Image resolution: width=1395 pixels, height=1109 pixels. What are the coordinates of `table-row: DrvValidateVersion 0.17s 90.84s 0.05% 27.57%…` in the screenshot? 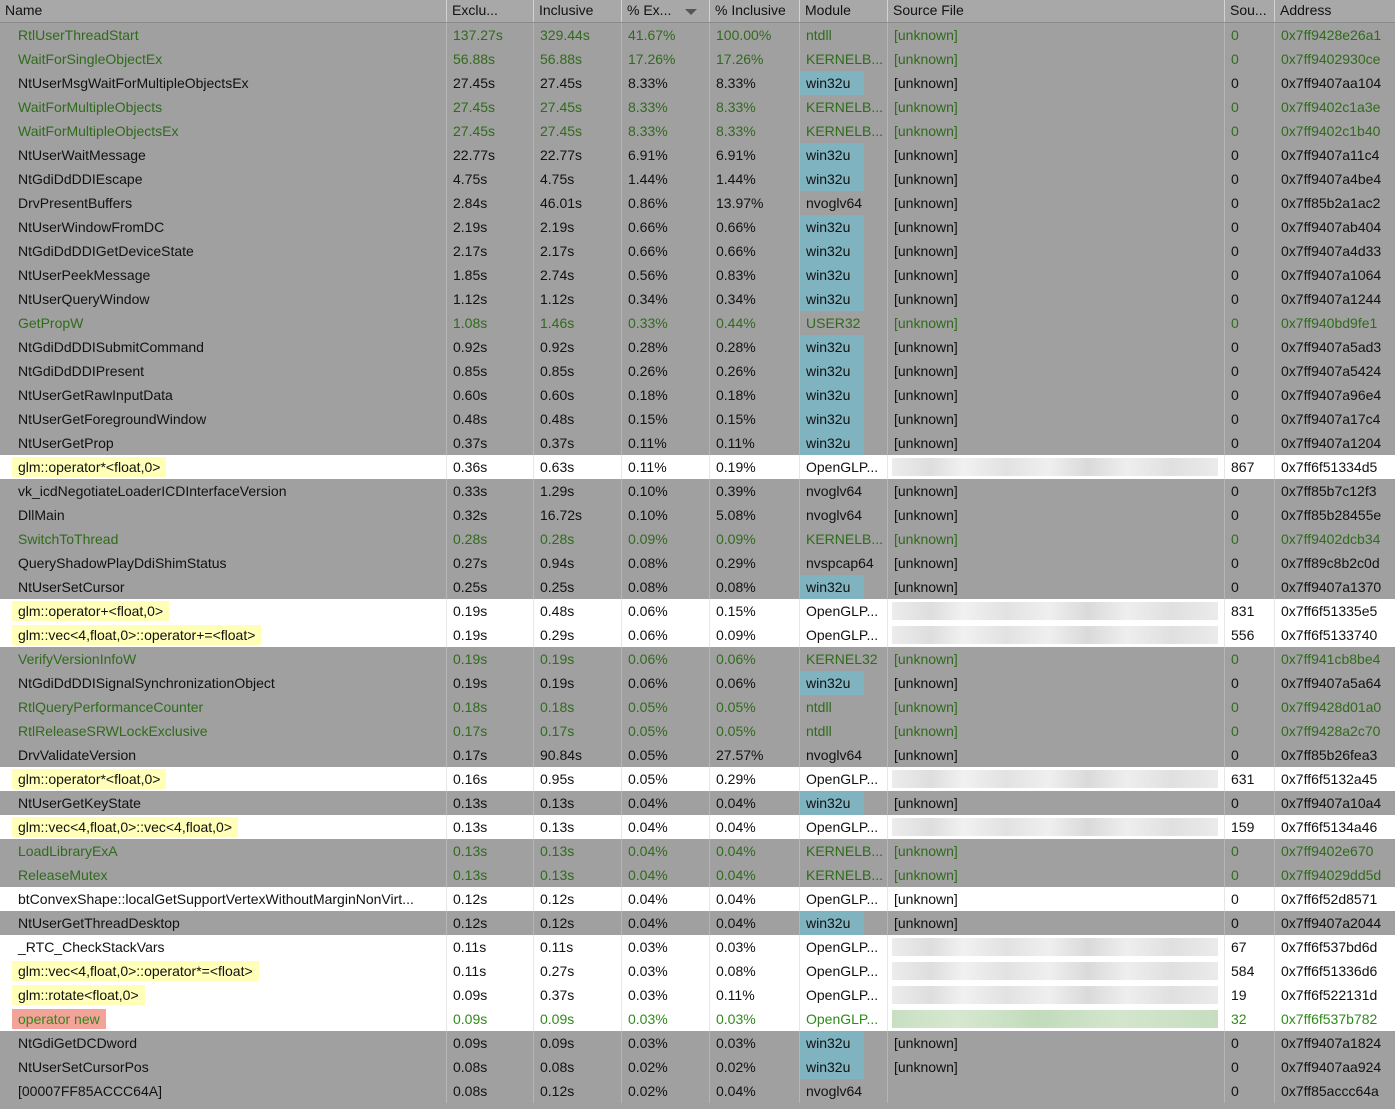 It's located at (697, 755).